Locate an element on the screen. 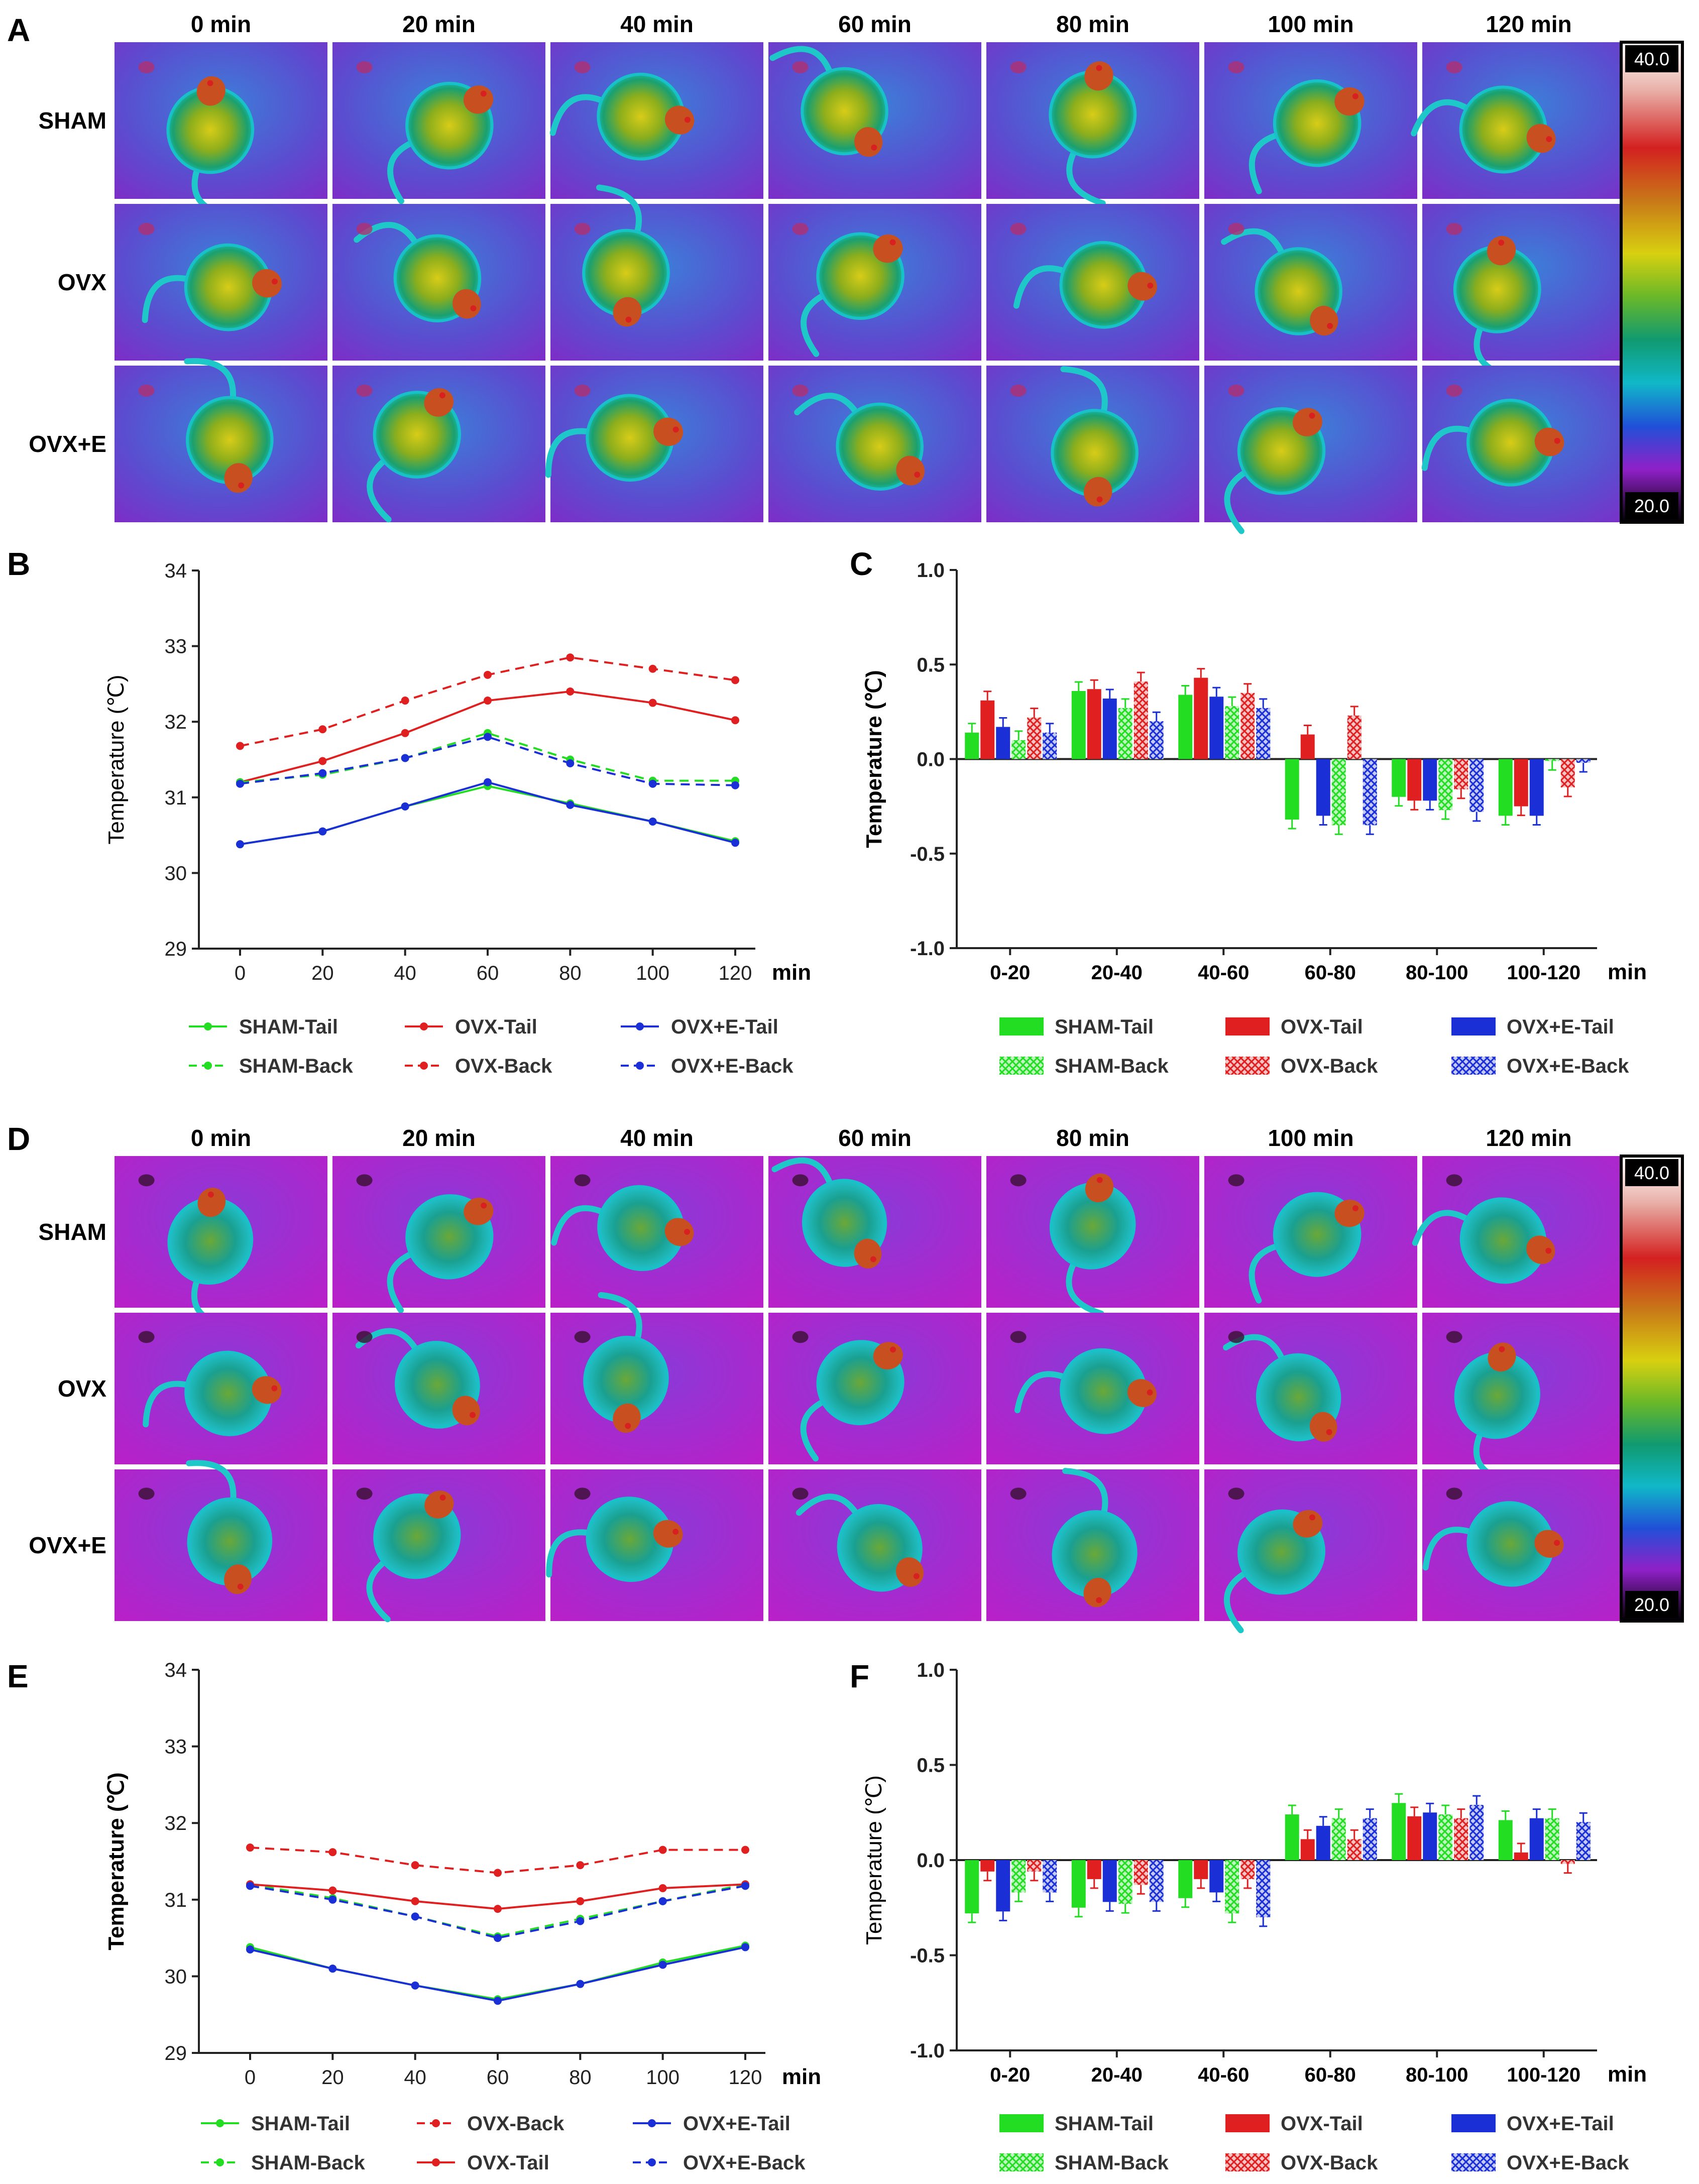 The image size is (1699, 2184). y-tick-label: -0.5 is located at coordinates (928, 1956).